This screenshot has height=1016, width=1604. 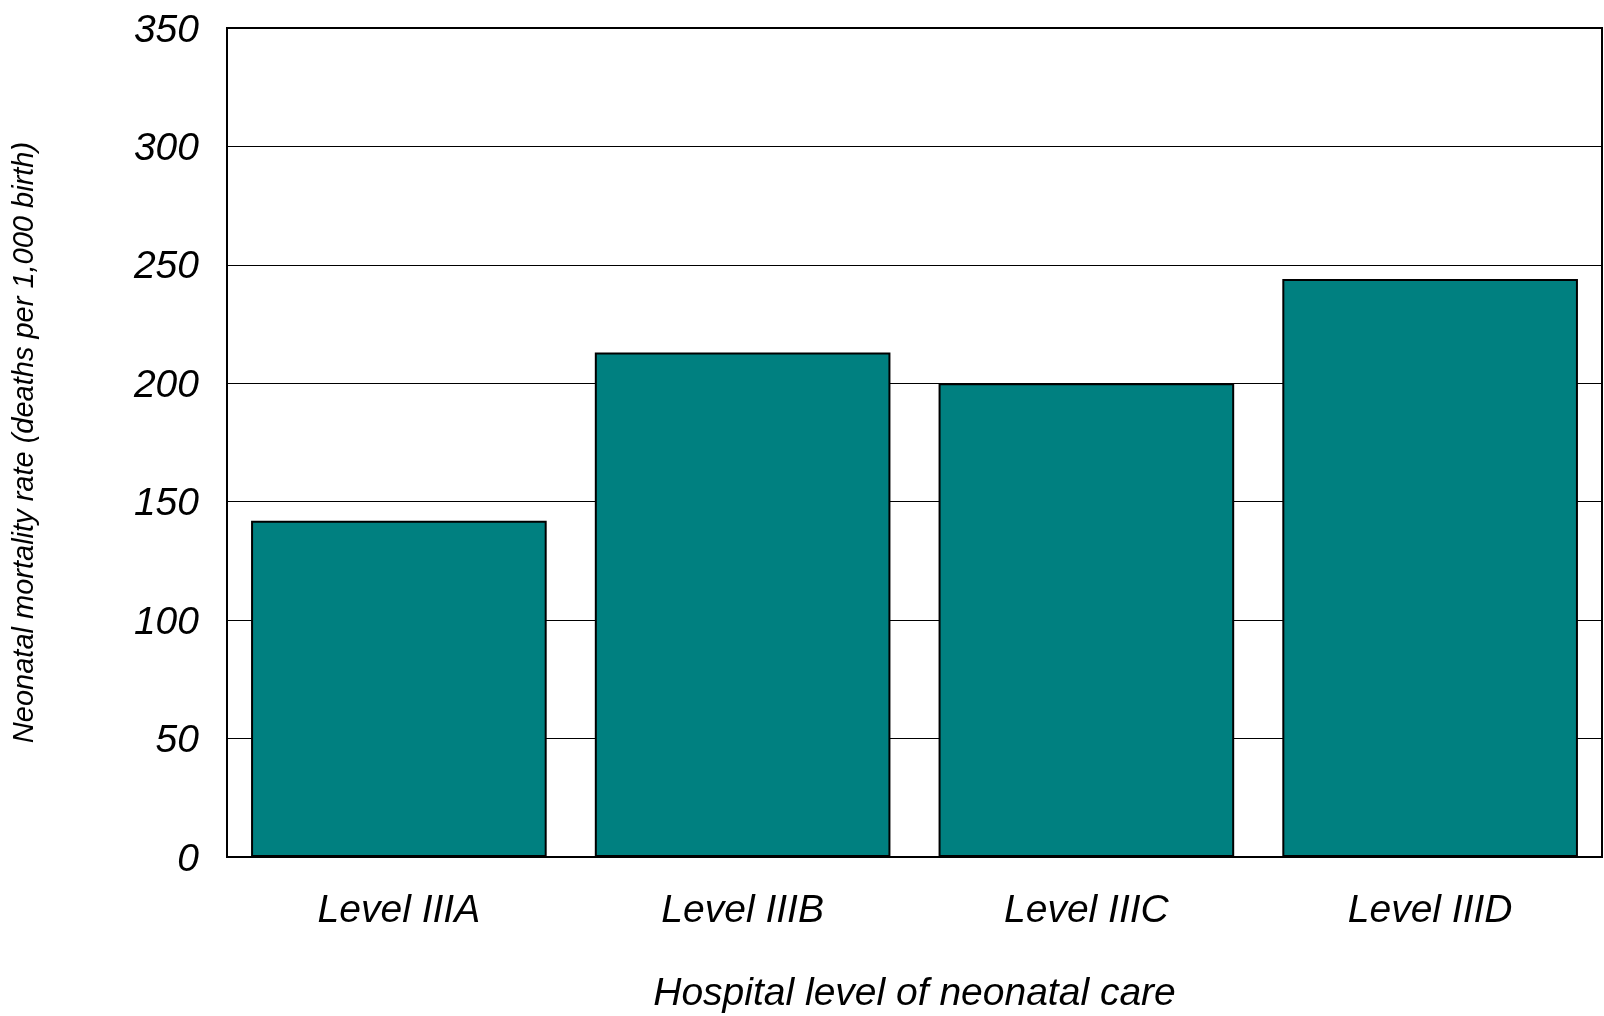 What do you see at coordinates (166, 502) in the screenshot?
I see `y-tick-label: 150` at bounding box center [166, 502].